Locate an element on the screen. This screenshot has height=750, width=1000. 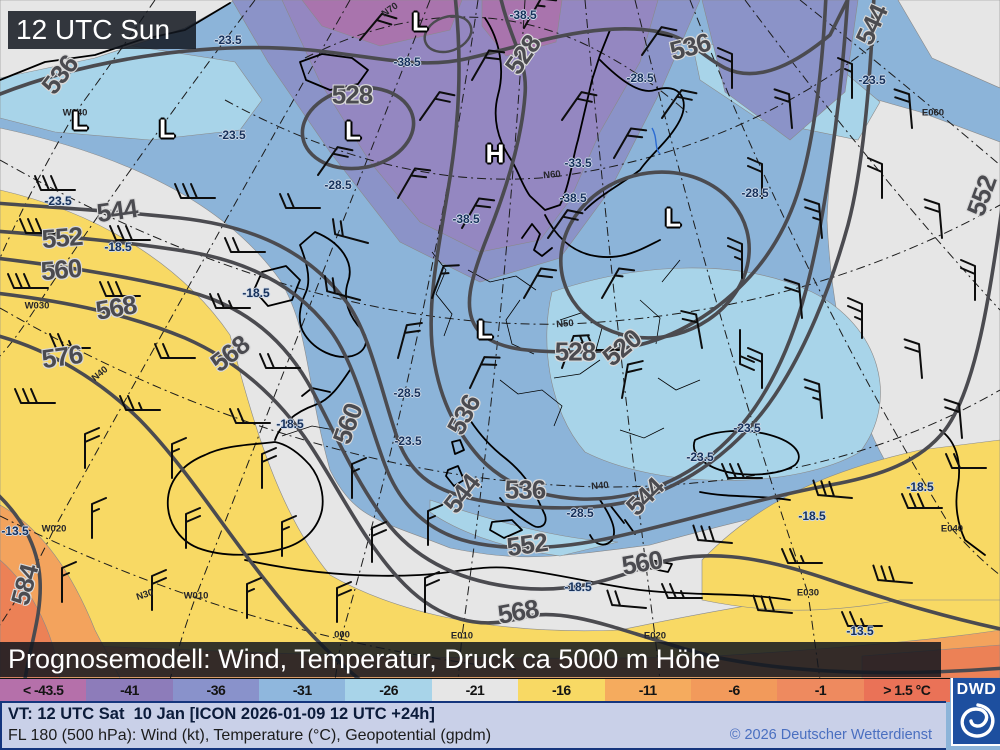
legend-cell: -1 is located at coordinates (820, 690).